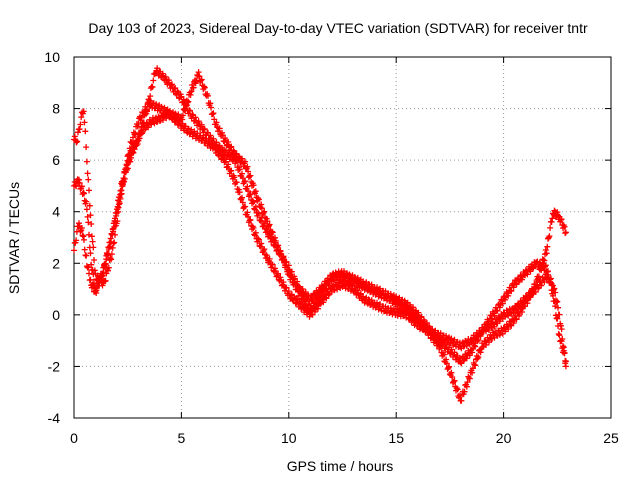  I want to click on x-tick-label: 15, so click(396, 438).